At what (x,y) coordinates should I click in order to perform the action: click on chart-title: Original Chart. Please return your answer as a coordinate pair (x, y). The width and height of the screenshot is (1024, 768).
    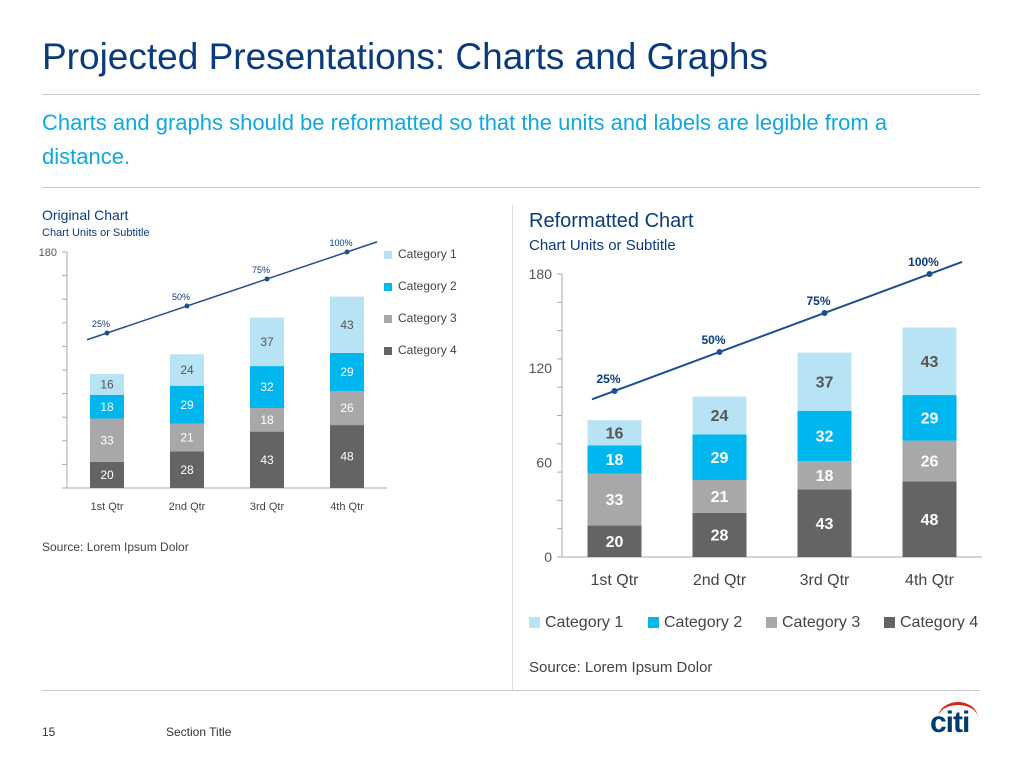
    Looking at the image, I should click on (85, 215).